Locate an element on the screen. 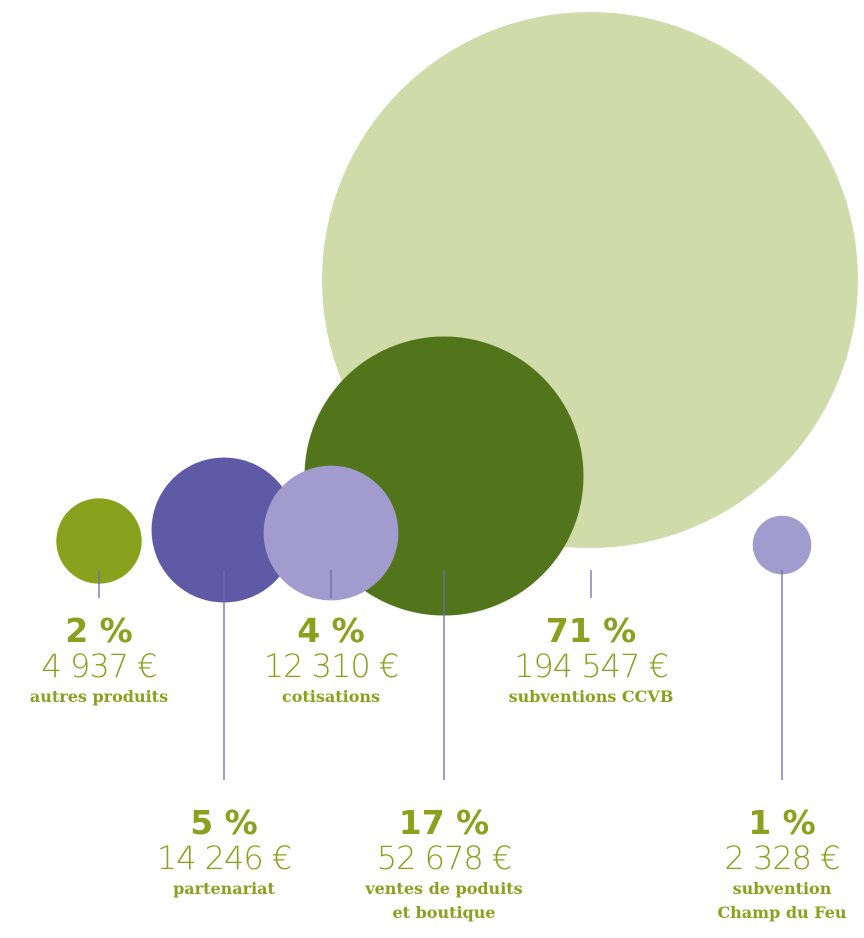  category-label-line: et boutique is located at coordinates (444, 912).